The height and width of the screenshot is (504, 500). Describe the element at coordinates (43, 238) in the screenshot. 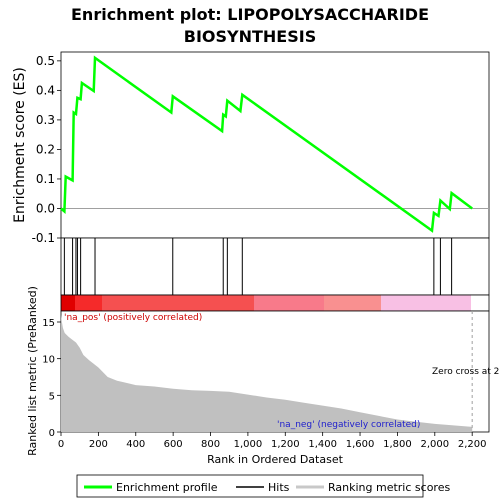

I see `es-ytick-label: -0.1` at that location.